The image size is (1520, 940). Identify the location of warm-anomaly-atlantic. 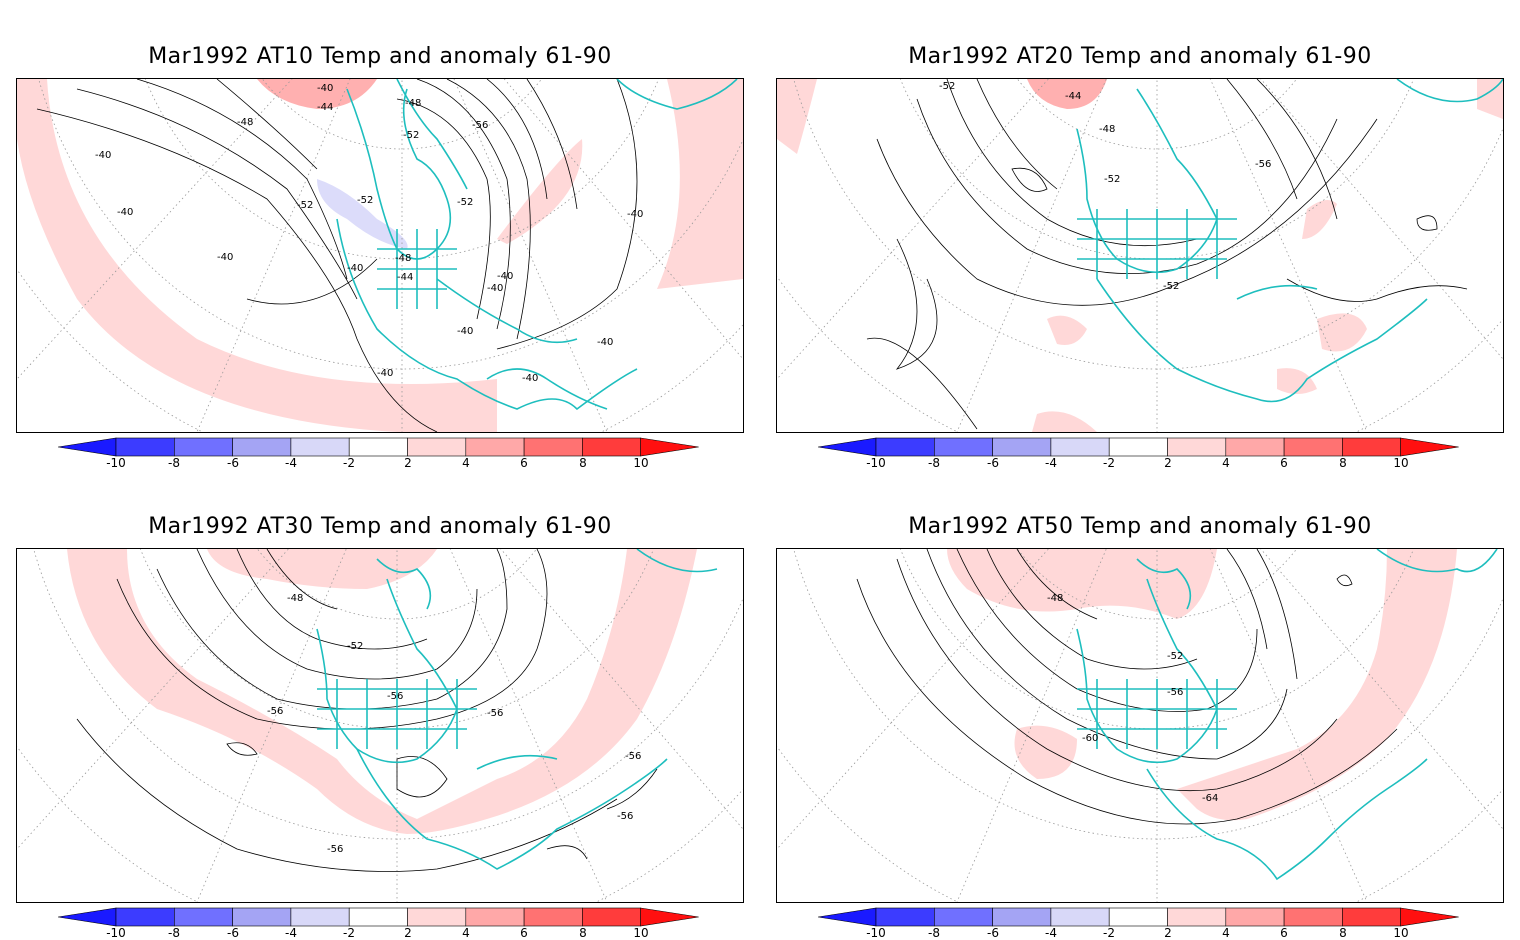
(540, 191).